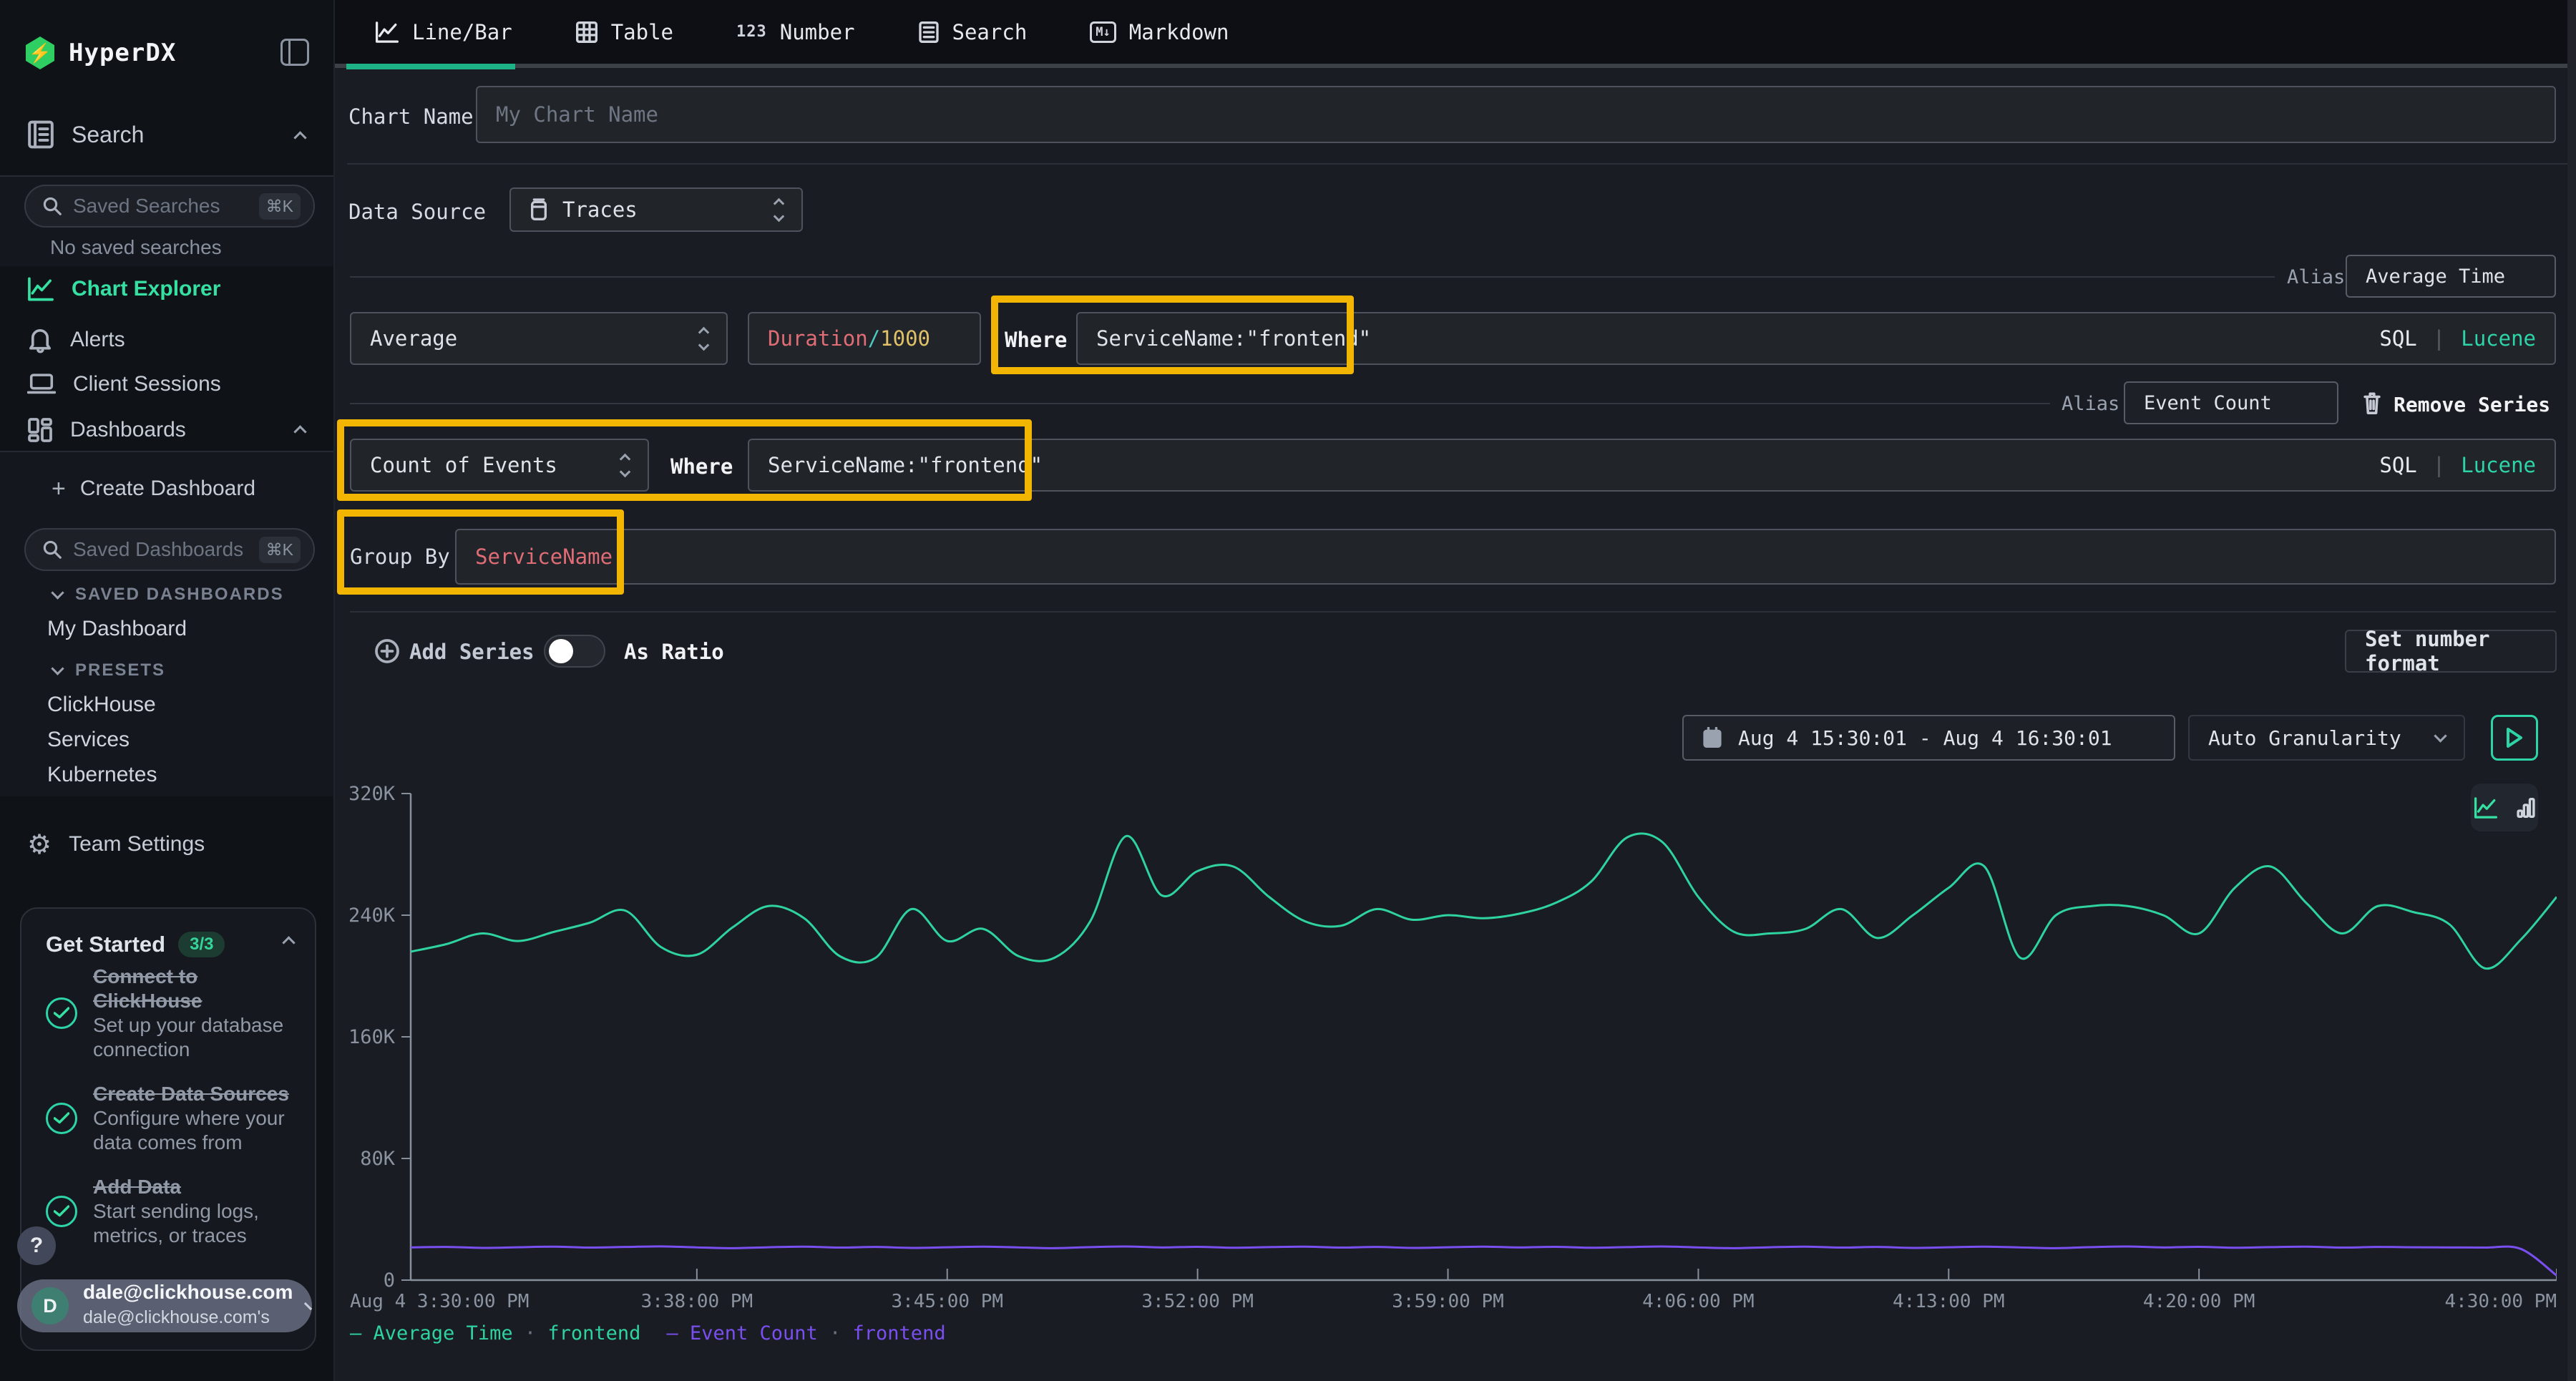 This screenshot has width=2576, height=1381. I want to click on add-series-button: Add Series, so click(472, 652).